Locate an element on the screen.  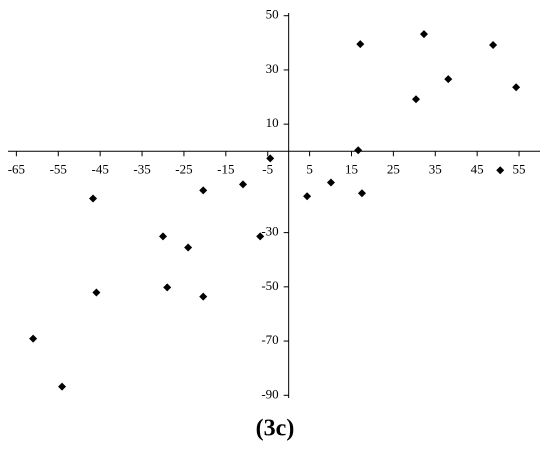
x-tick-label: 25 is located at coordinates (393, 168).